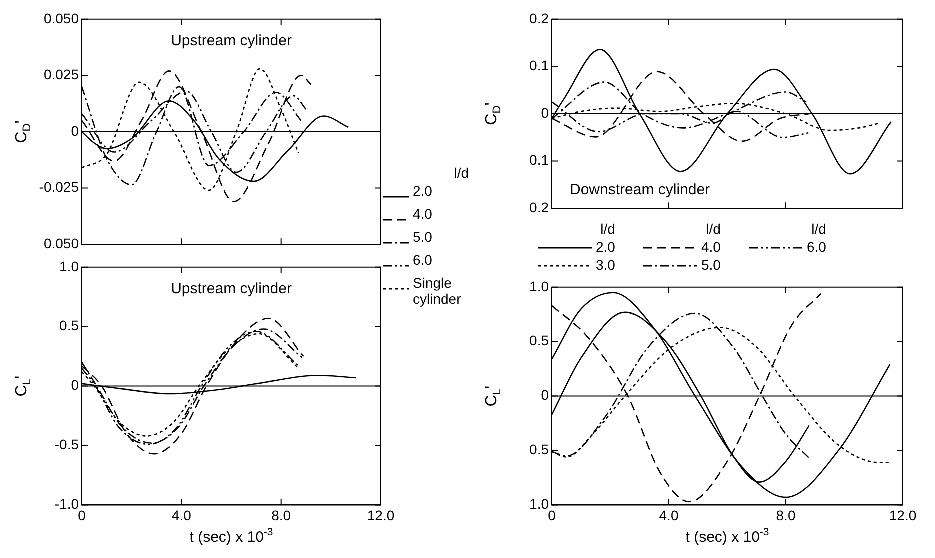  Describe the element at coordinates (437, 291) in the screenshot. I see `legend-label: Single cylinder` at that location.